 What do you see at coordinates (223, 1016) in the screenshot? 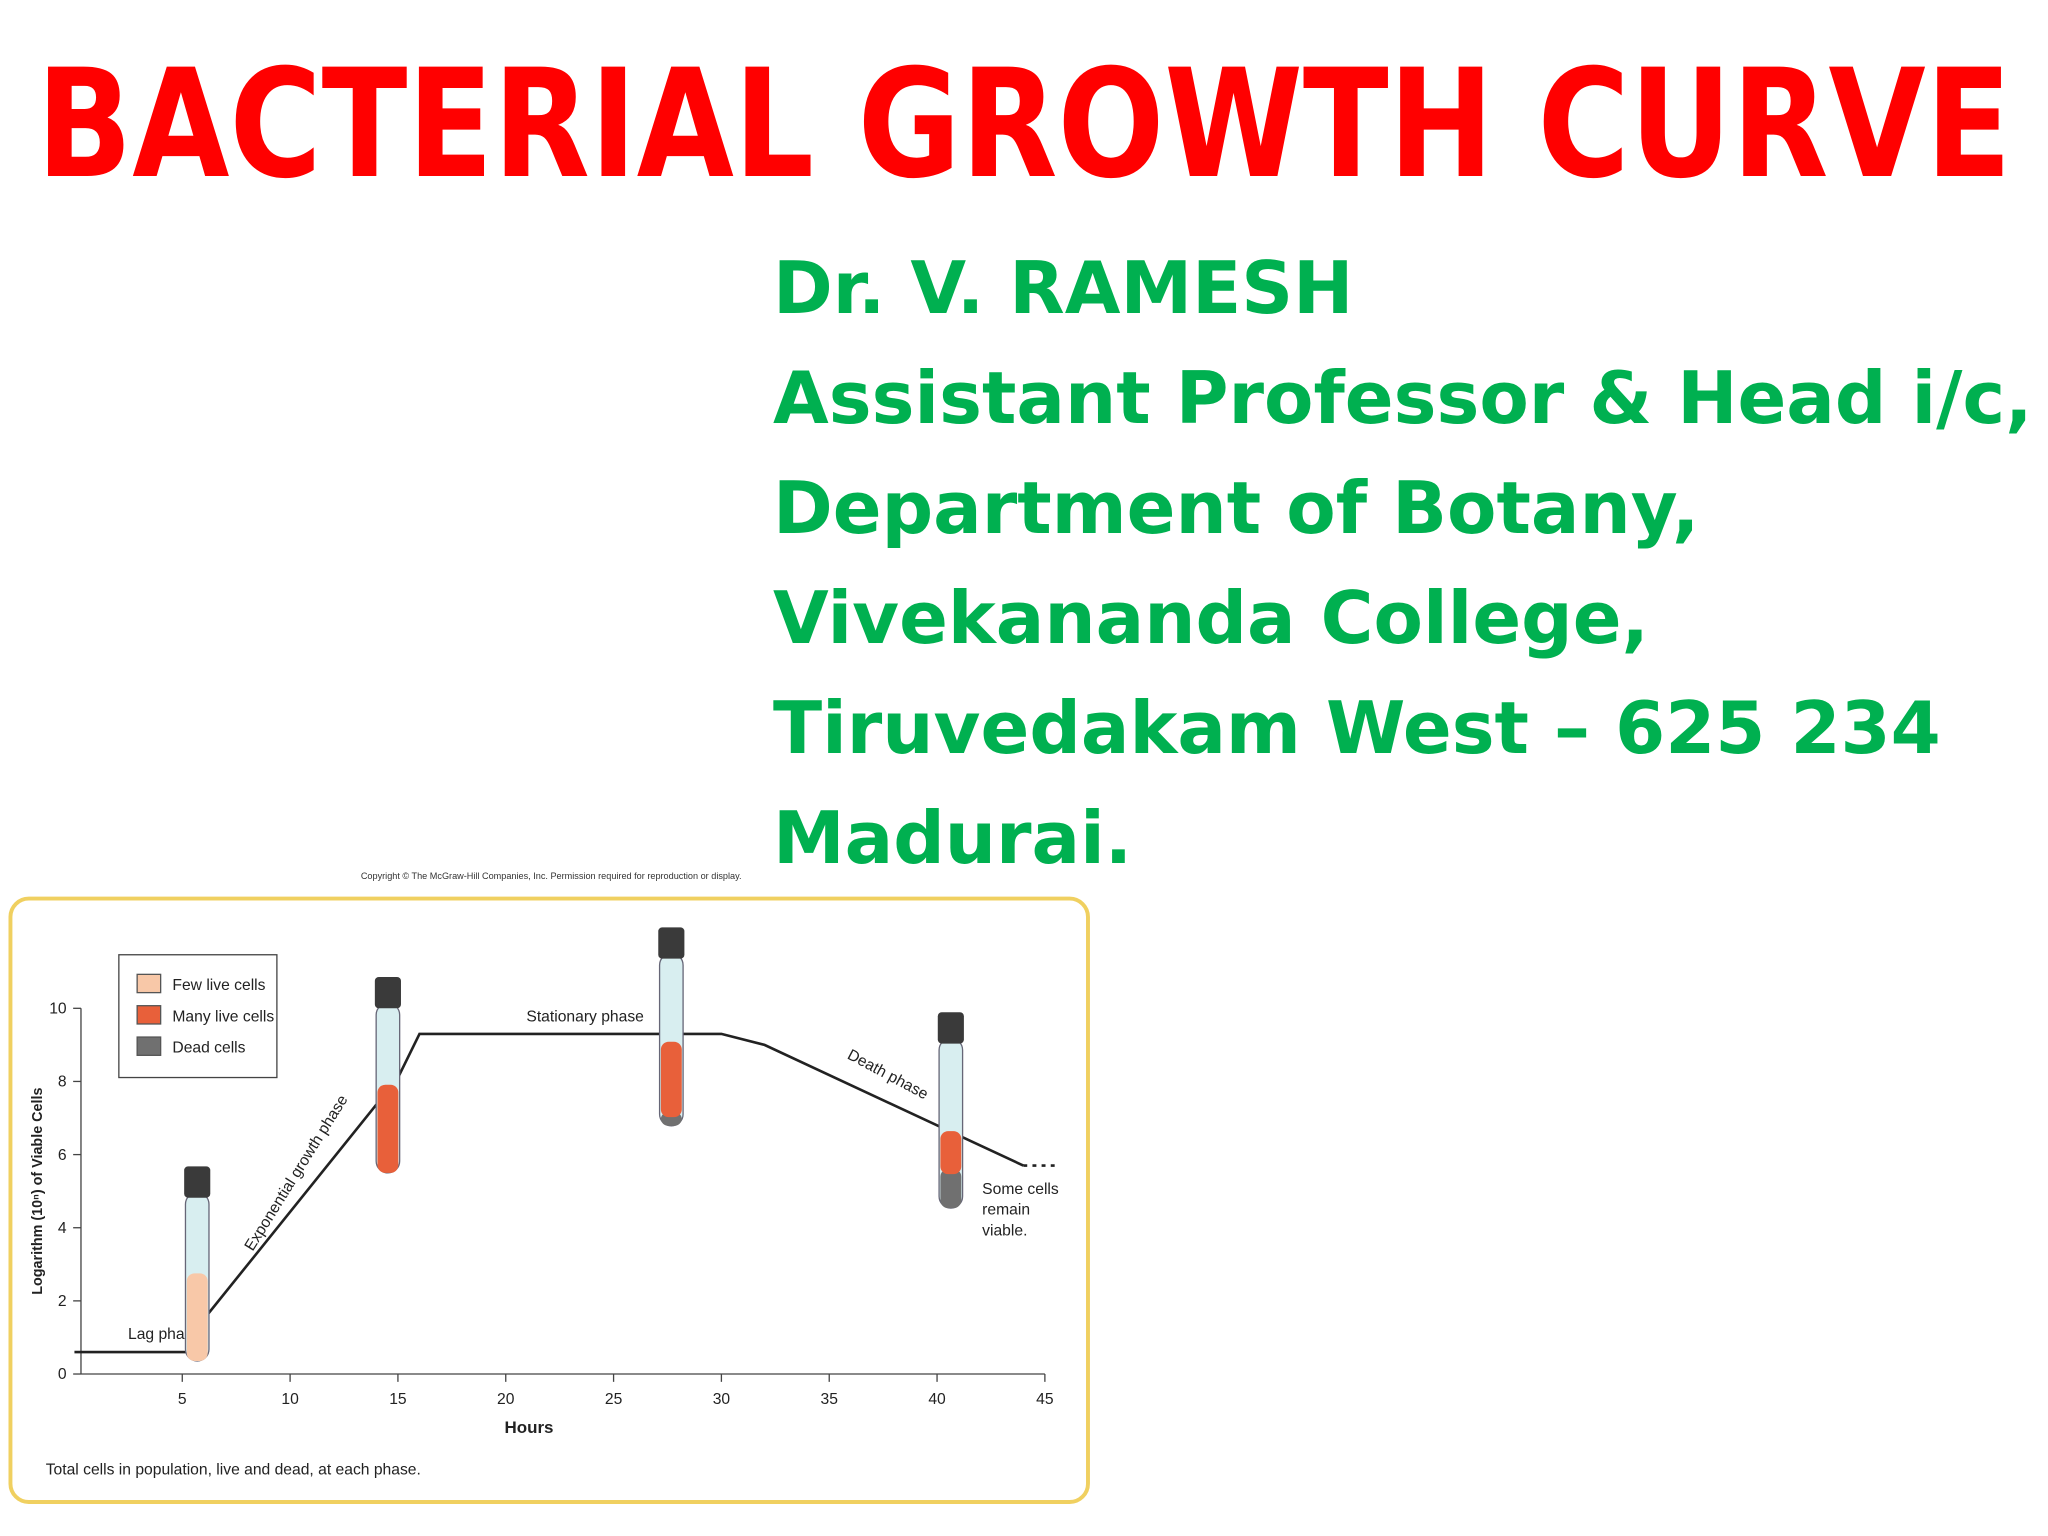
I see `legend-label: Many live cells` at bounding box center [223, 1016].